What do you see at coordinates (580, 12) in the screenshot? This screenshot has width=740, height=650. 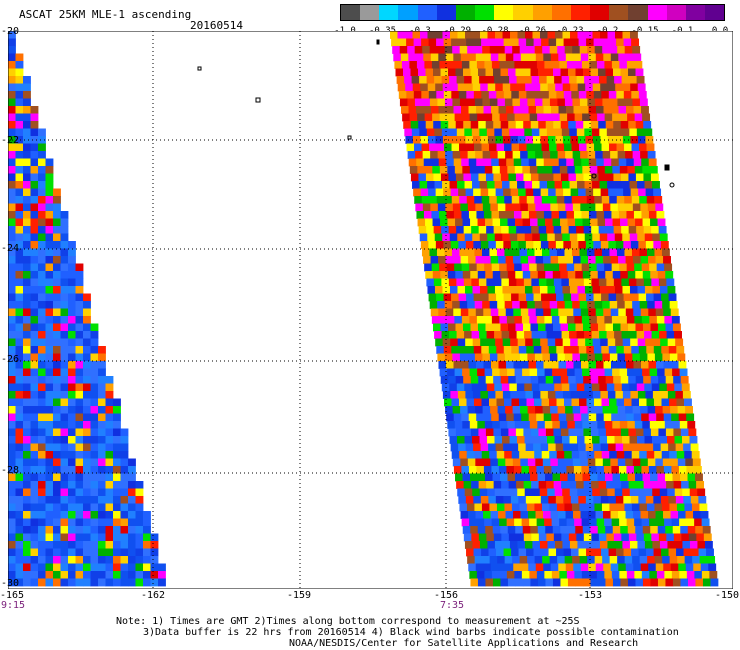 I see `colorbar-segment` at bounding box center [580, 12].